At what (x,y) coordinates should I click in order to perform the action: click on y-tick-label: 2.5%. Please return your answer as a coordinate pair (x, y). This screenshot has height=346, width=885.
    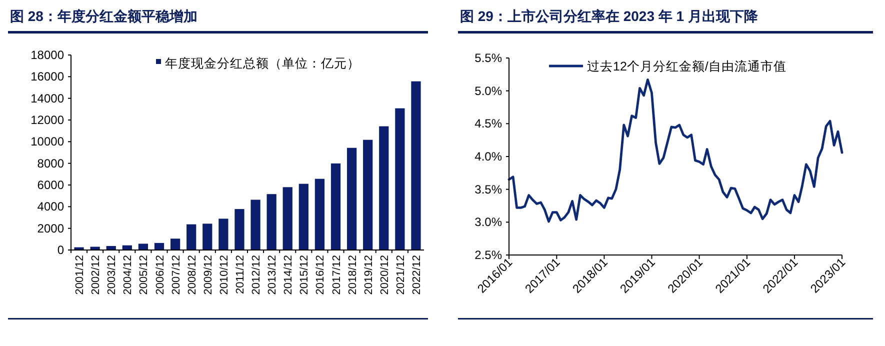
    Looking at the image, I should click on (488, 255).